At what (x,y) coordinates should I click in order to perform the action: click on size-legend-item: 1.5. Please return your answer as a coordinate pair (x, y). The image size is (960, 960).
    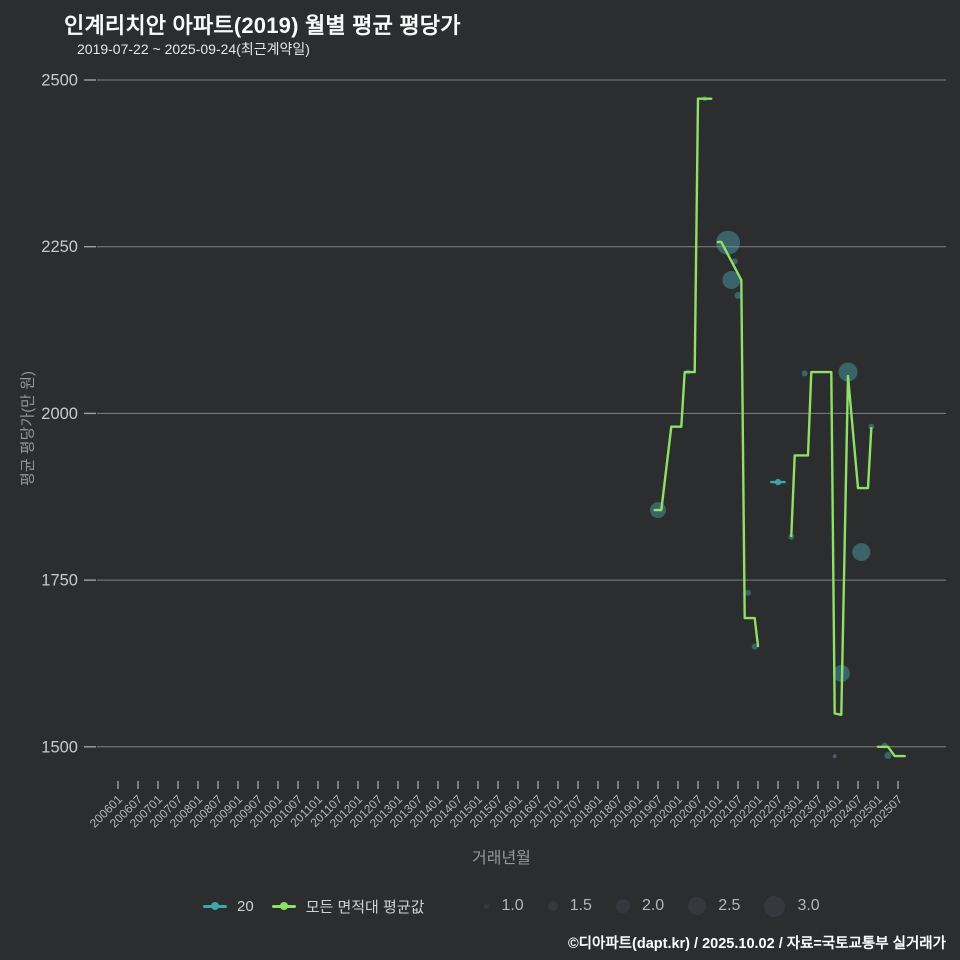
    Looking at the image, I should click on (569, 906).